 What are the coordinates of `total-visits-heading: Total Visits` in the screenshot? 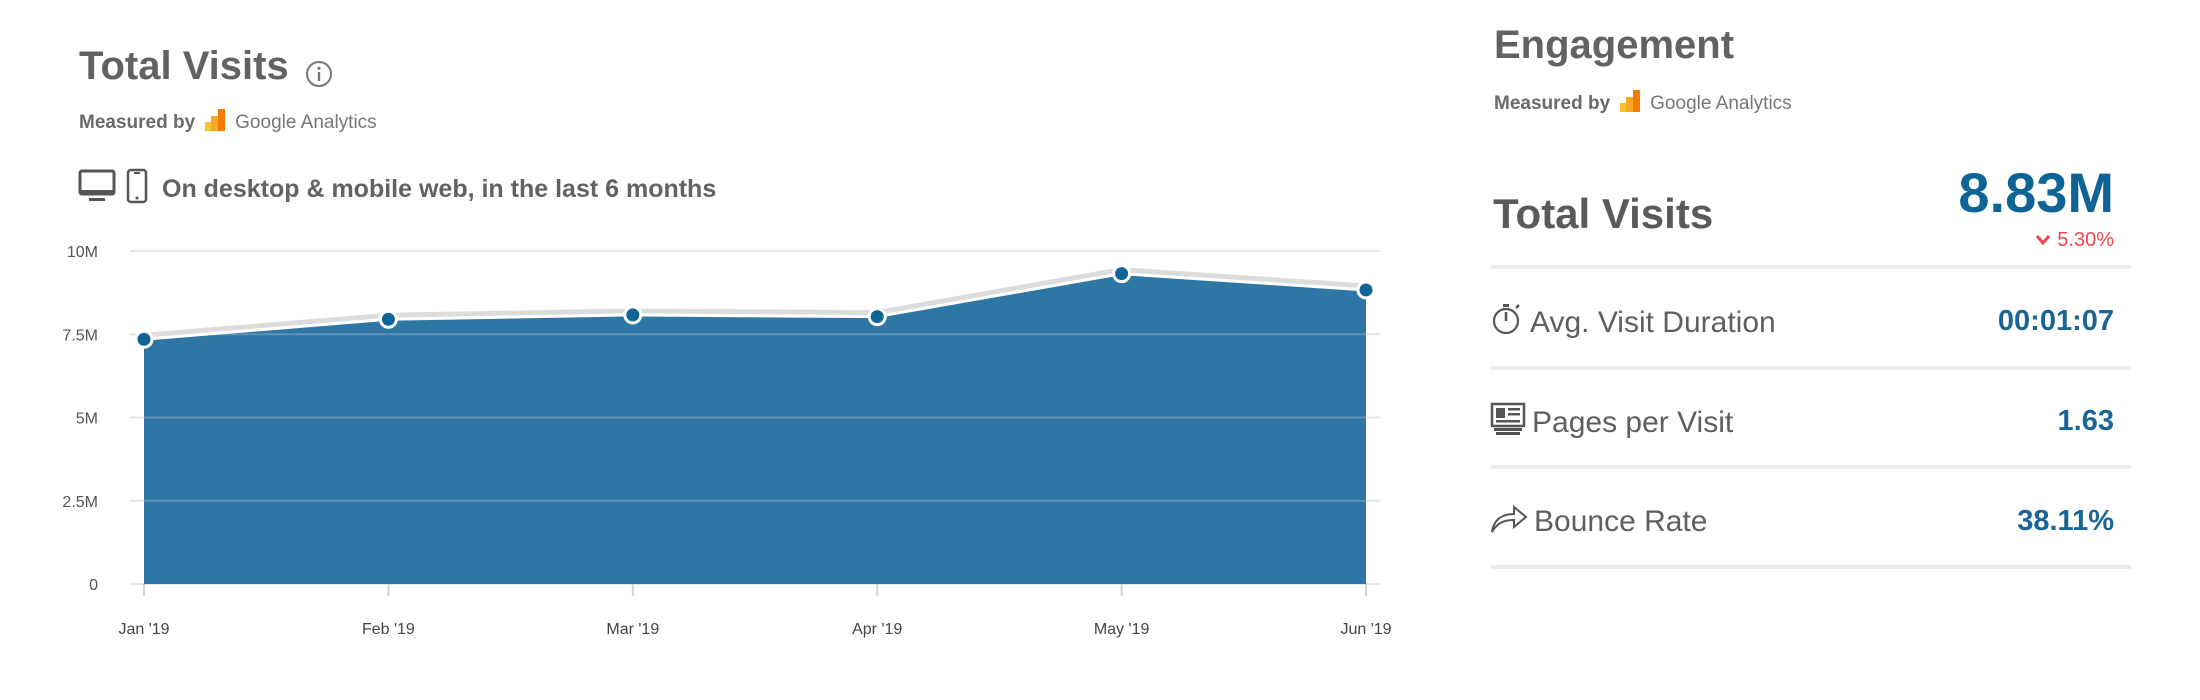 It's located at (206, 66).